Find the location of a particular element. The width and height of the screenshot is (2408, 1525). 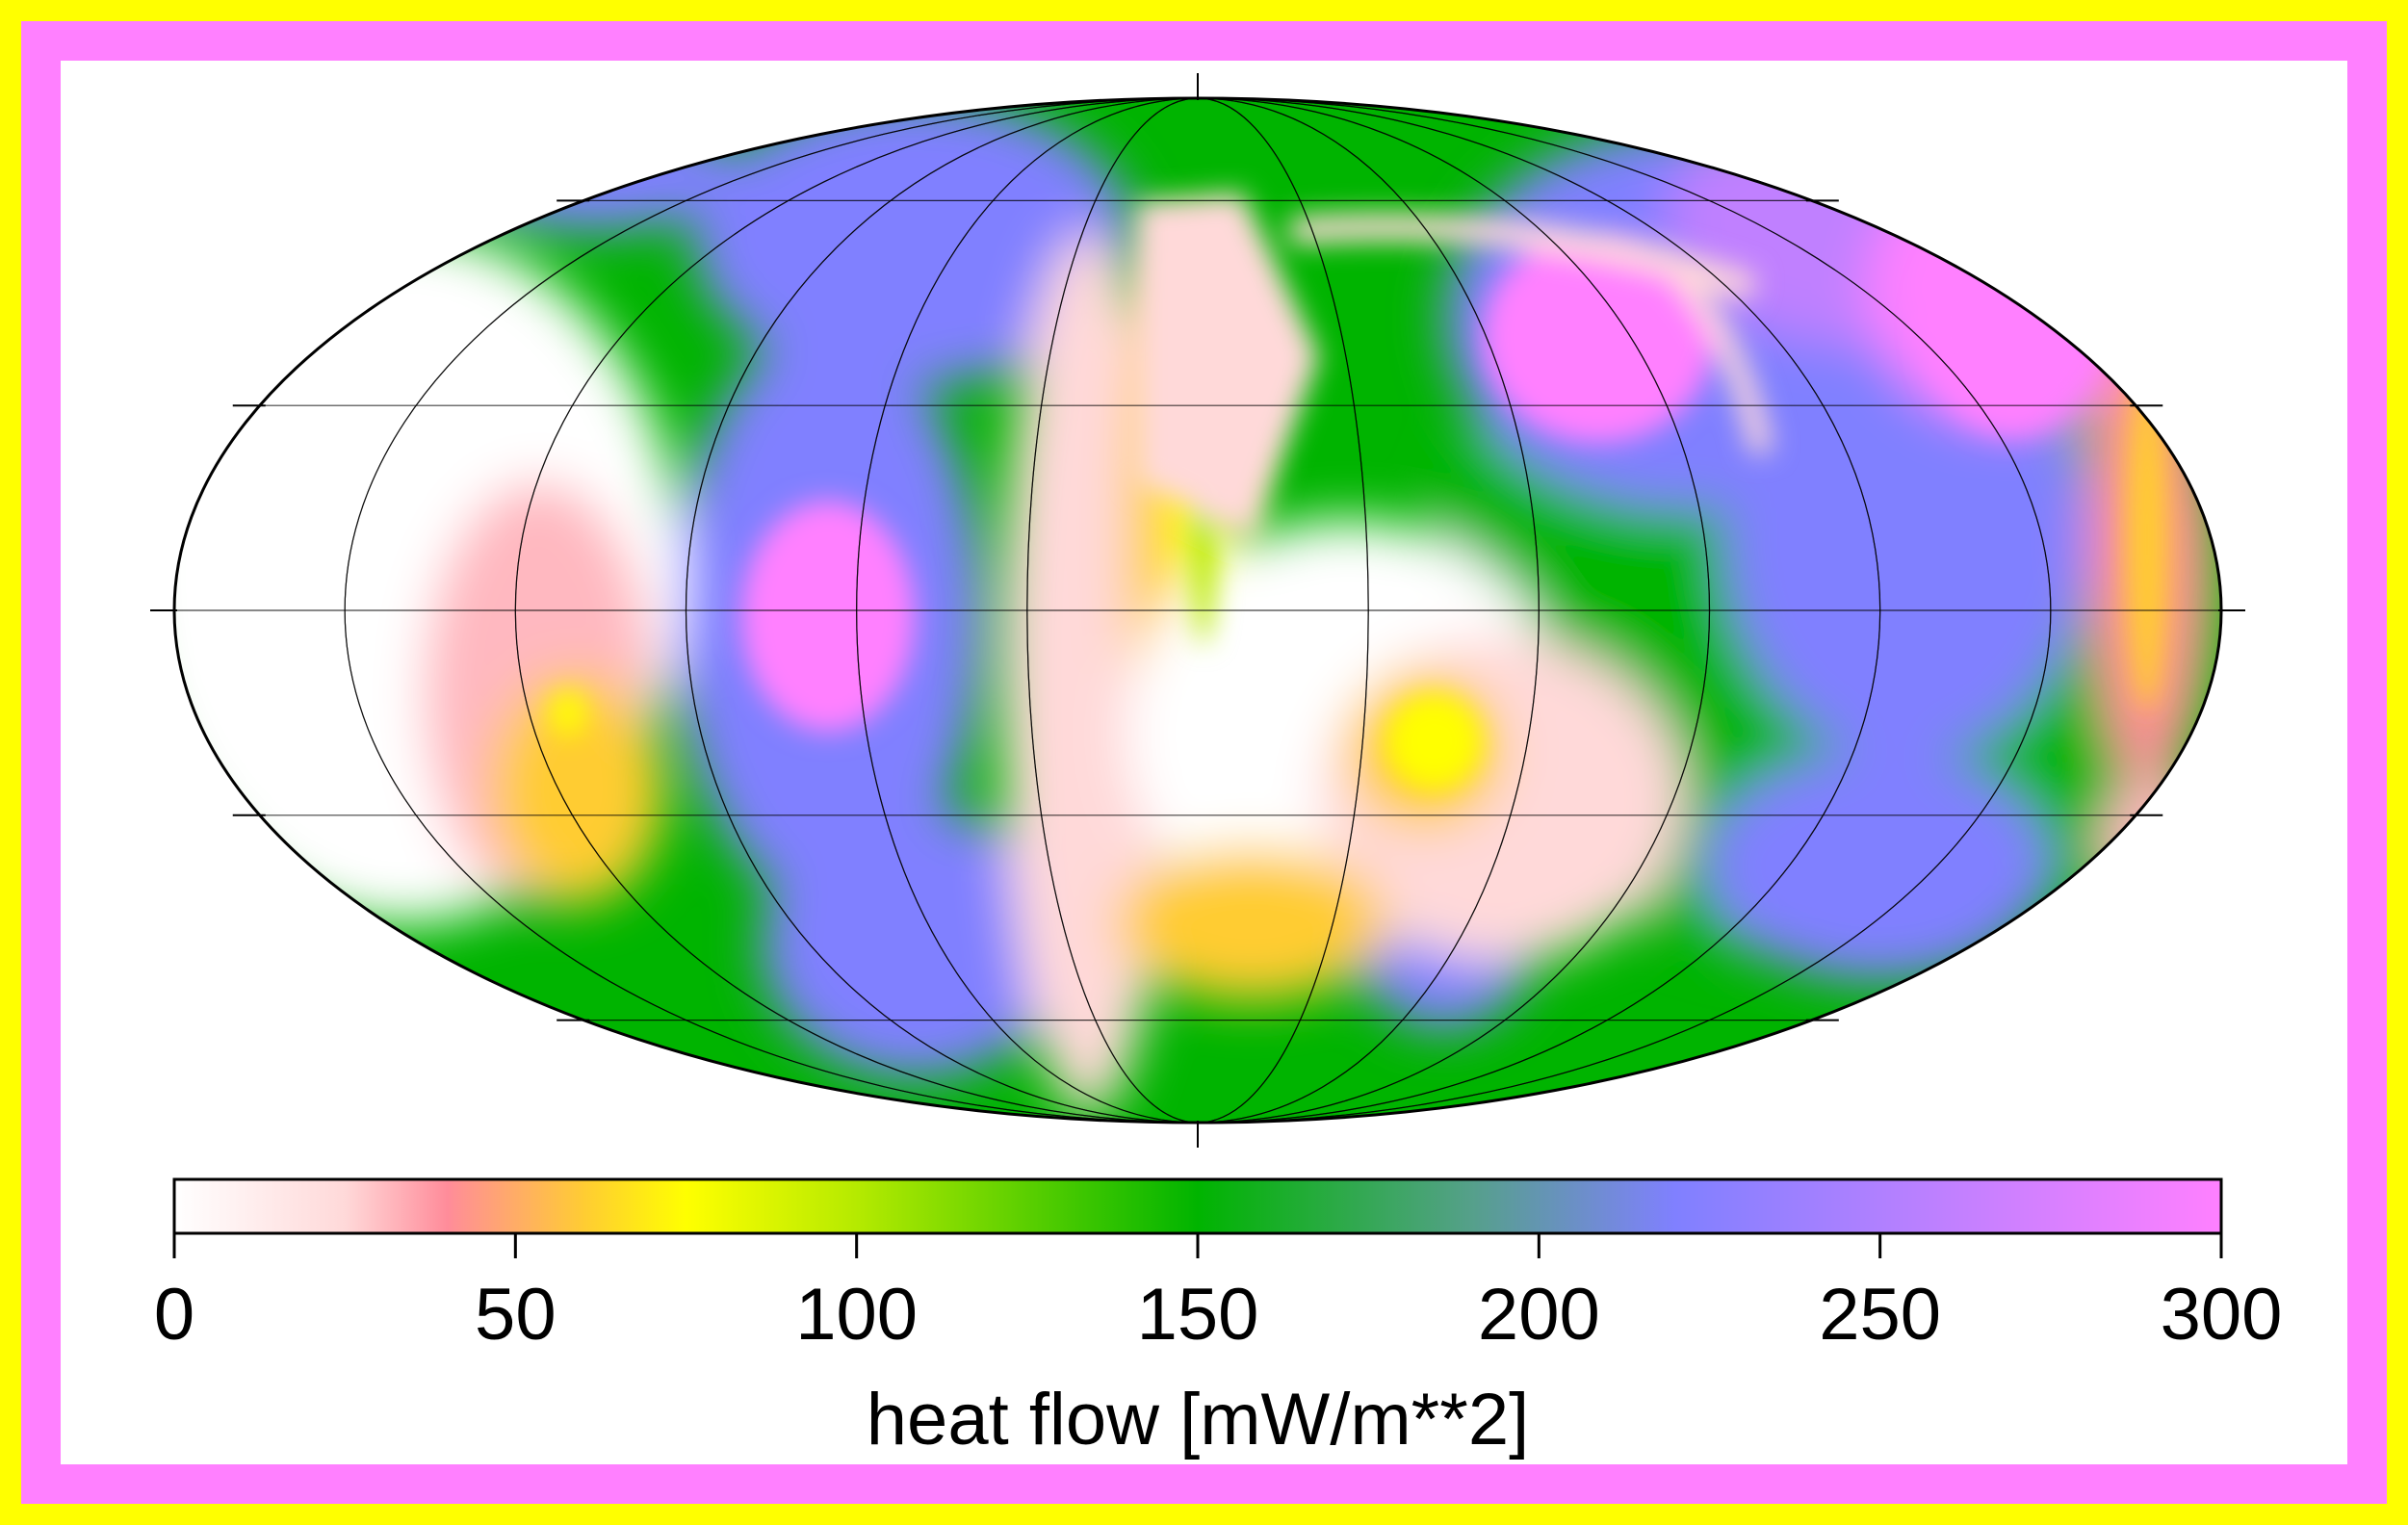

colorbar-ticks: 0 50 100 150 200 250 300 is located at coordinates (1218, 1294).